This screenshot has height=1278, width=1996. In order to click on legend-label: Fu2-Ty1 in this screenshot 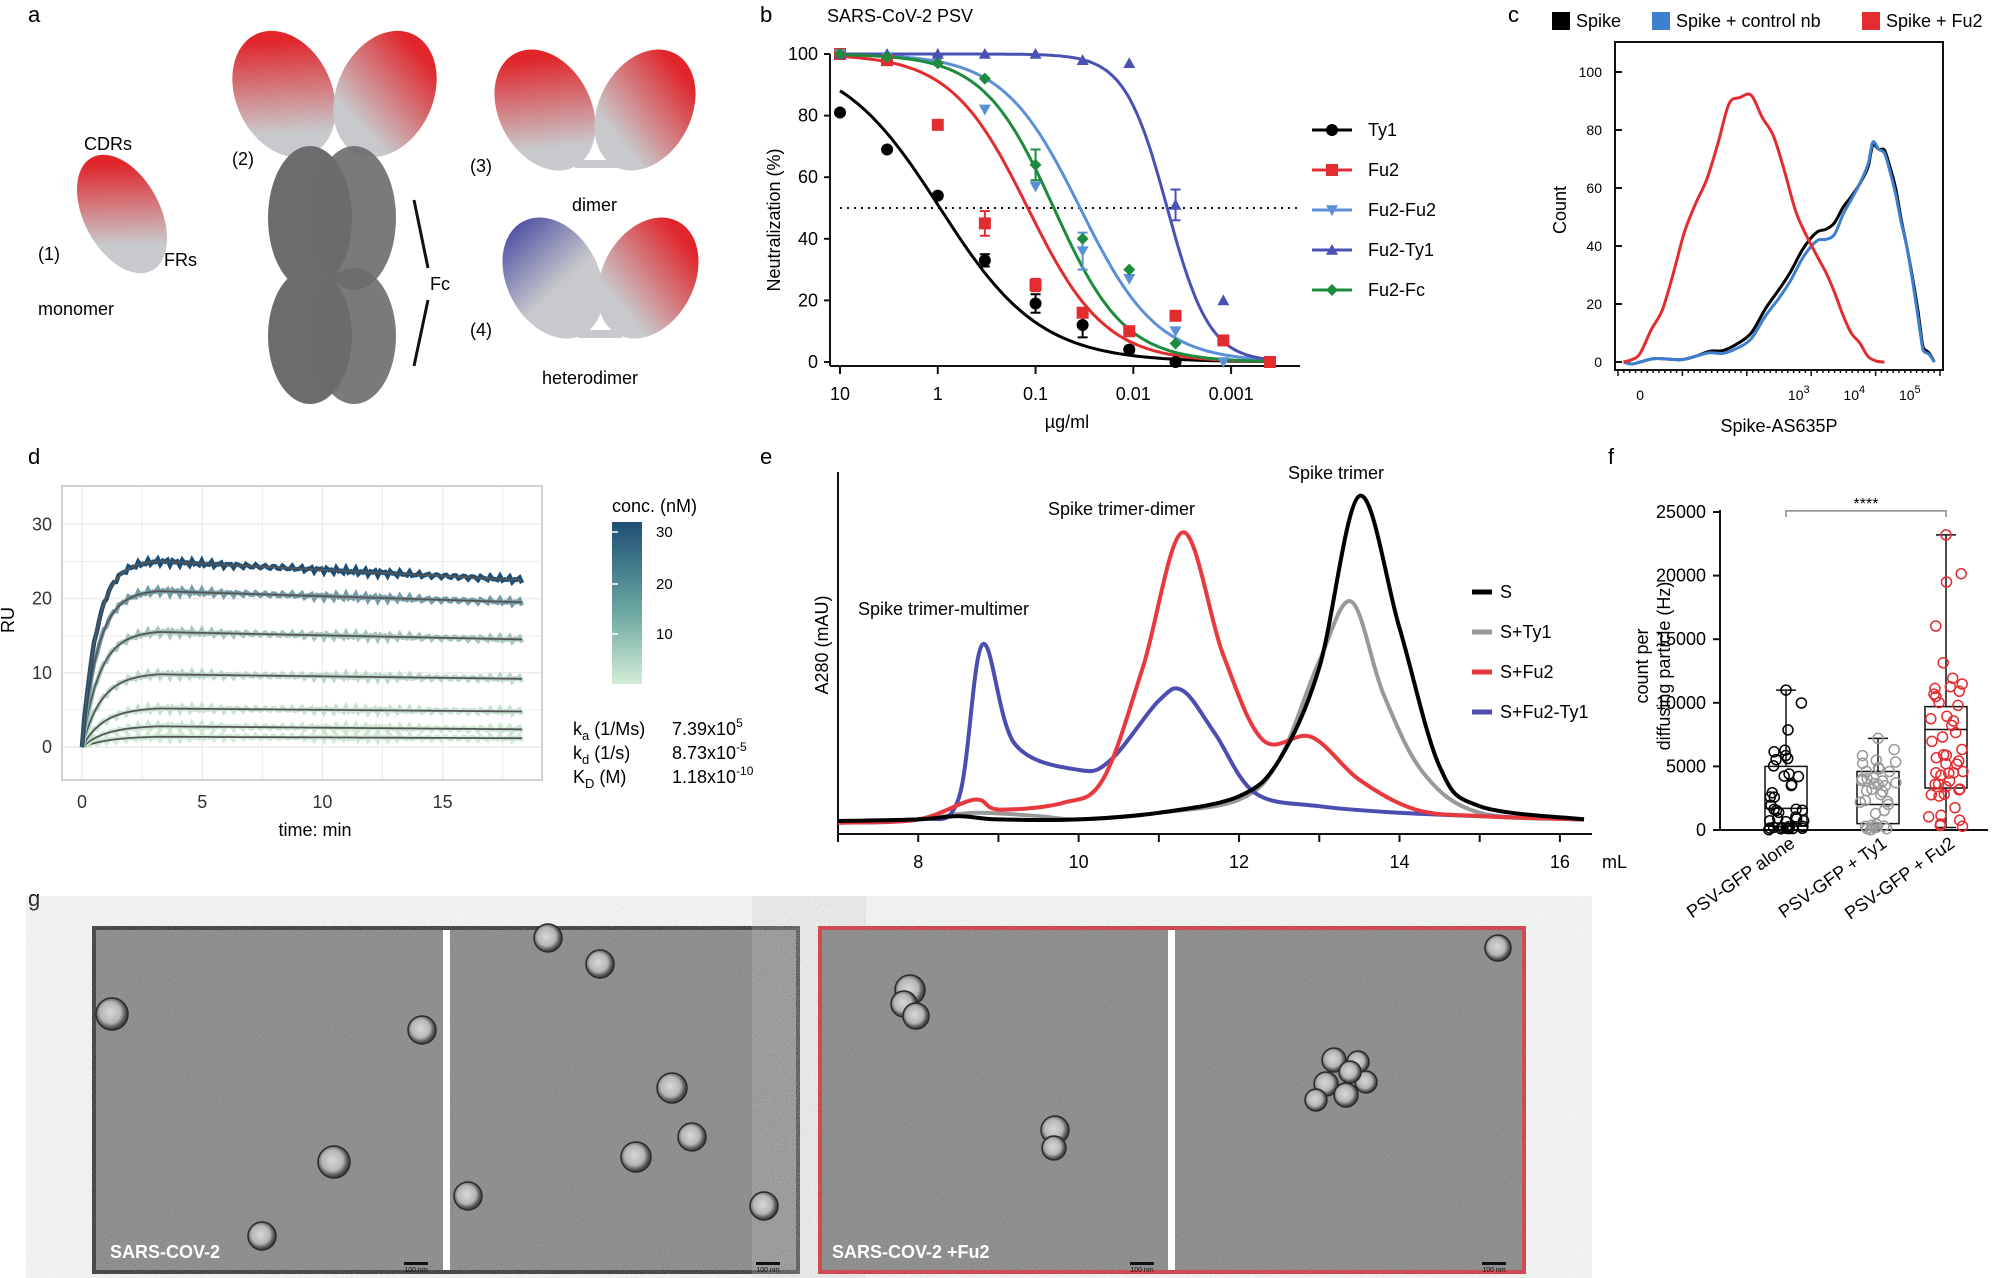, I will do `click(1401, 250)`.